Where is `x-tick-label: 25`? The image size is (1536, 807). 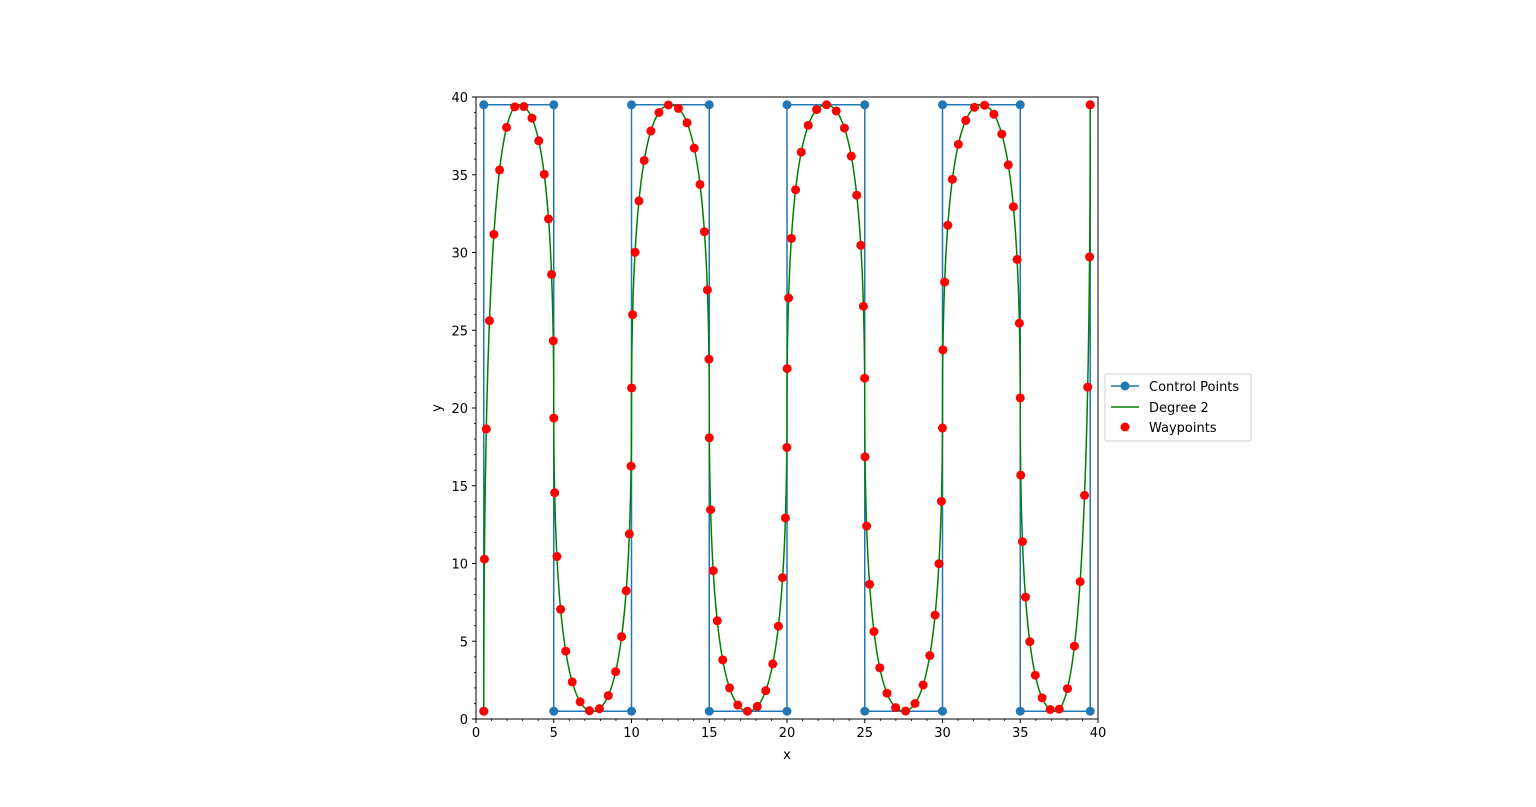 x-tick-label: 25 is located at coordinates (864, 733).